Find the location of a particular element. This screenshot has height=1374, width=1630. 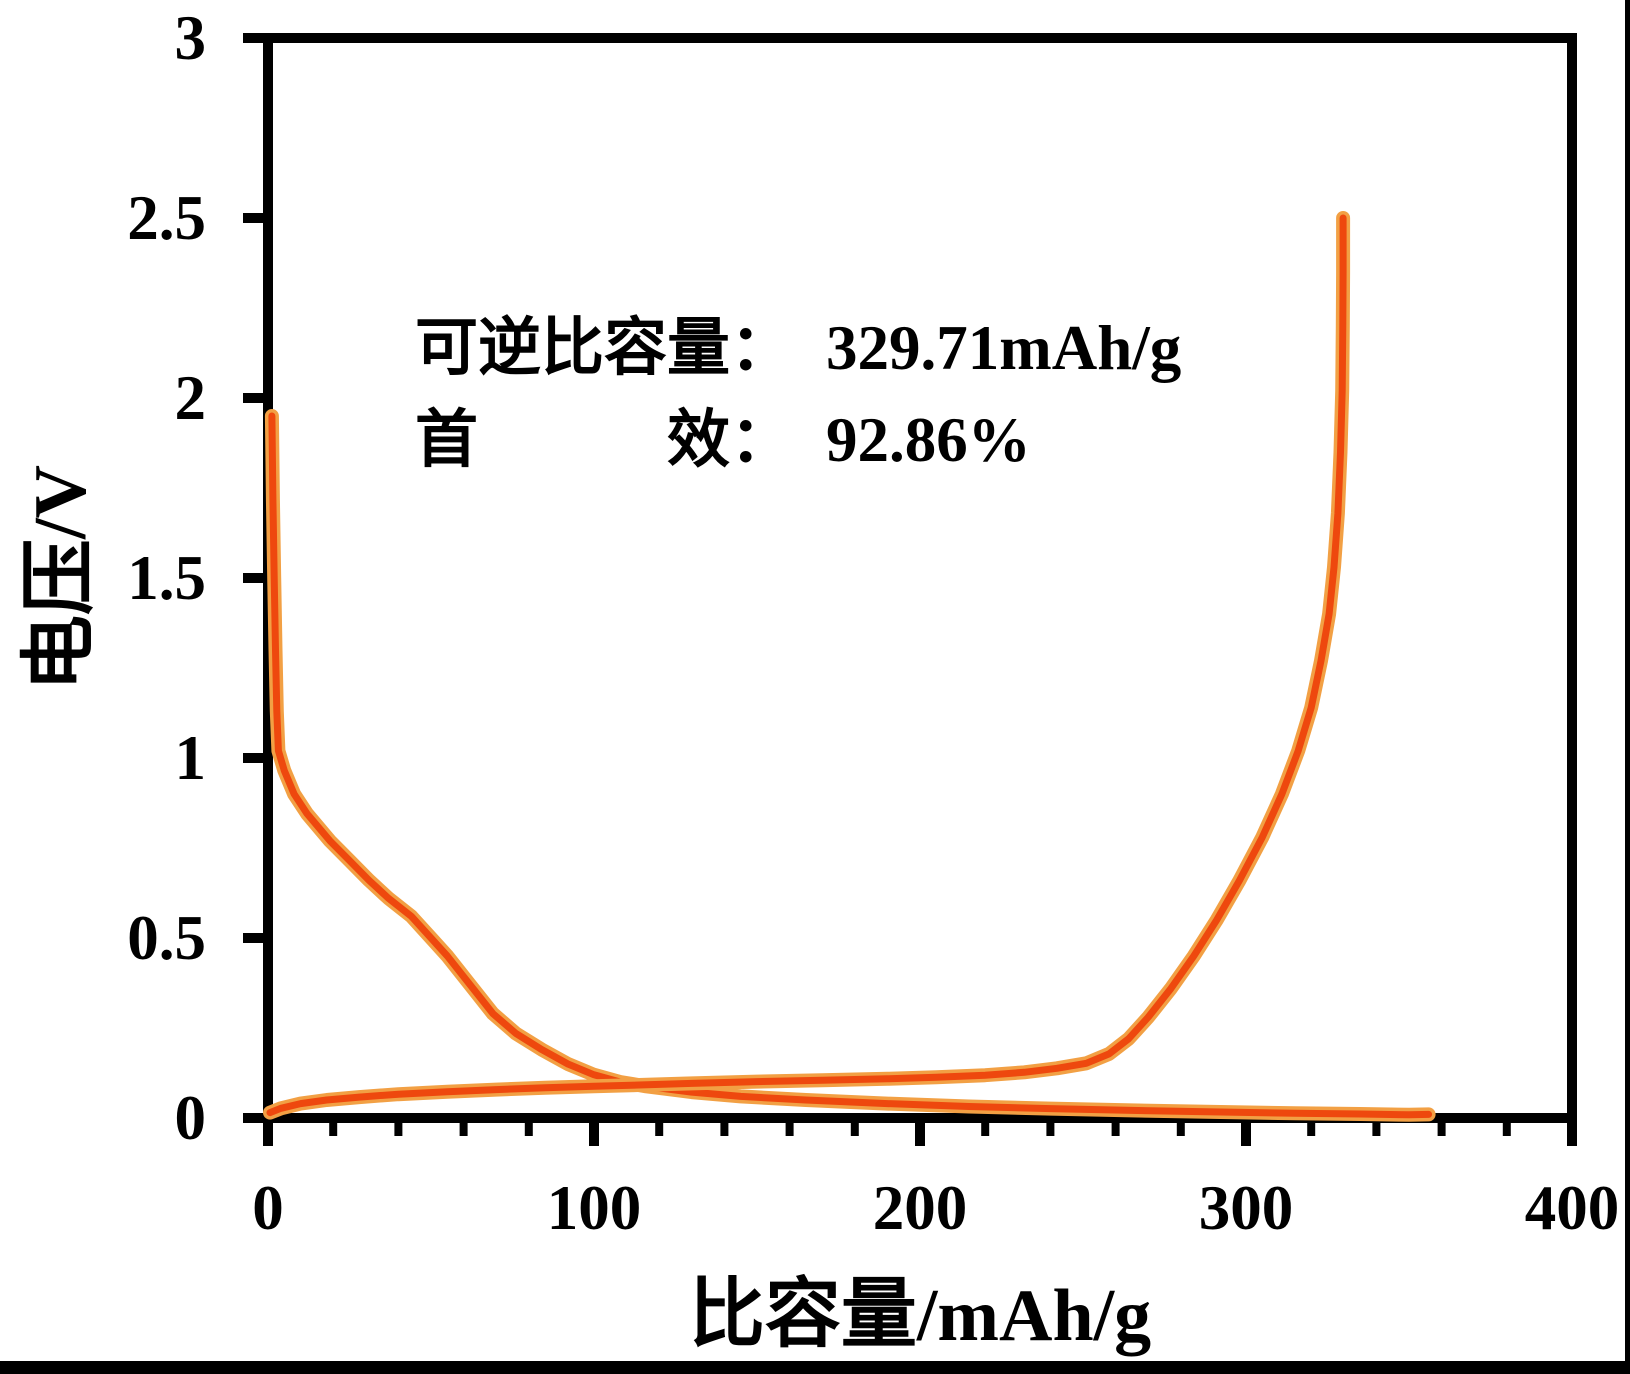

y-tick-label: 0 is located at coordinates (190, 1118).